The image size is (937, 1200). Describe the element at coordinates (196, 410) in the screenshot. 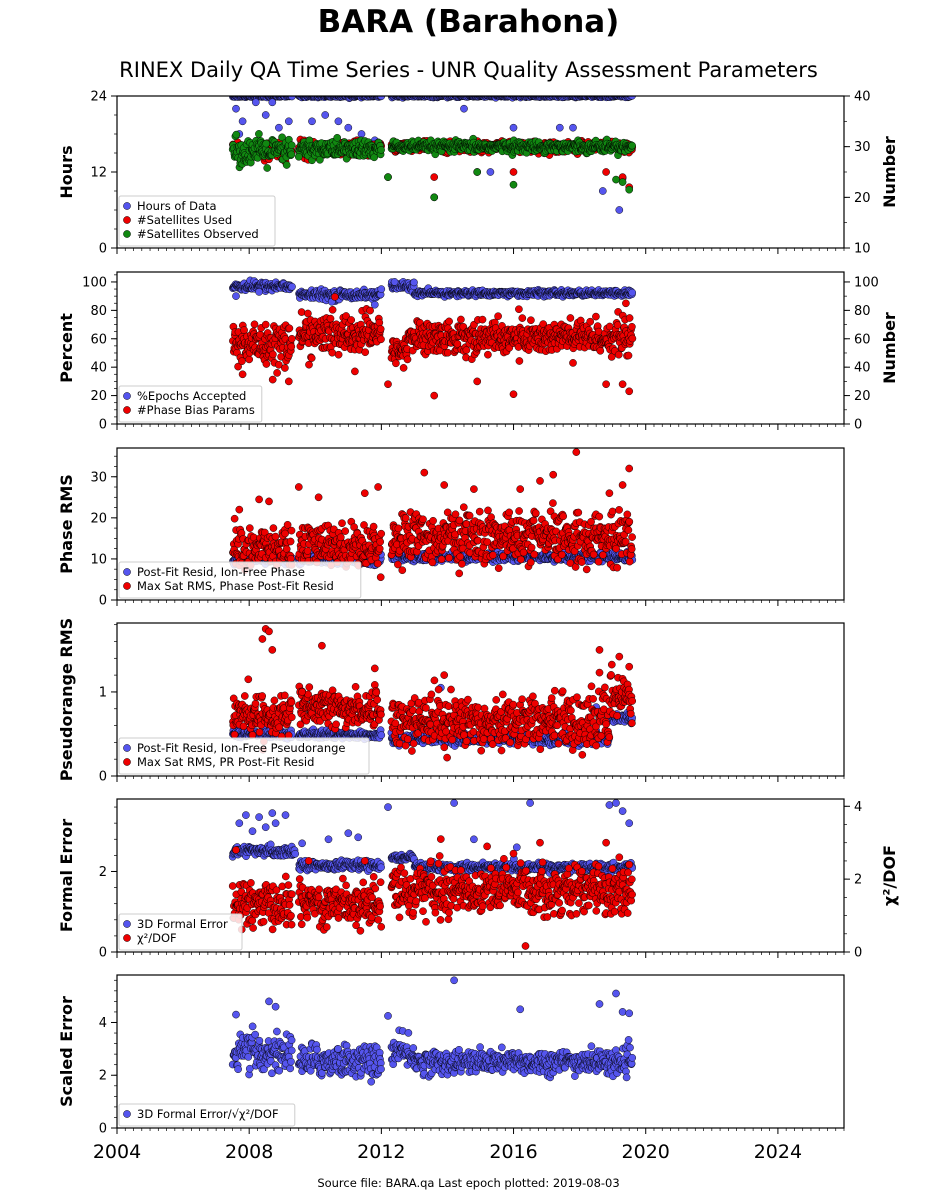

I see `legend-label: #Phase Bias Params` at that location.